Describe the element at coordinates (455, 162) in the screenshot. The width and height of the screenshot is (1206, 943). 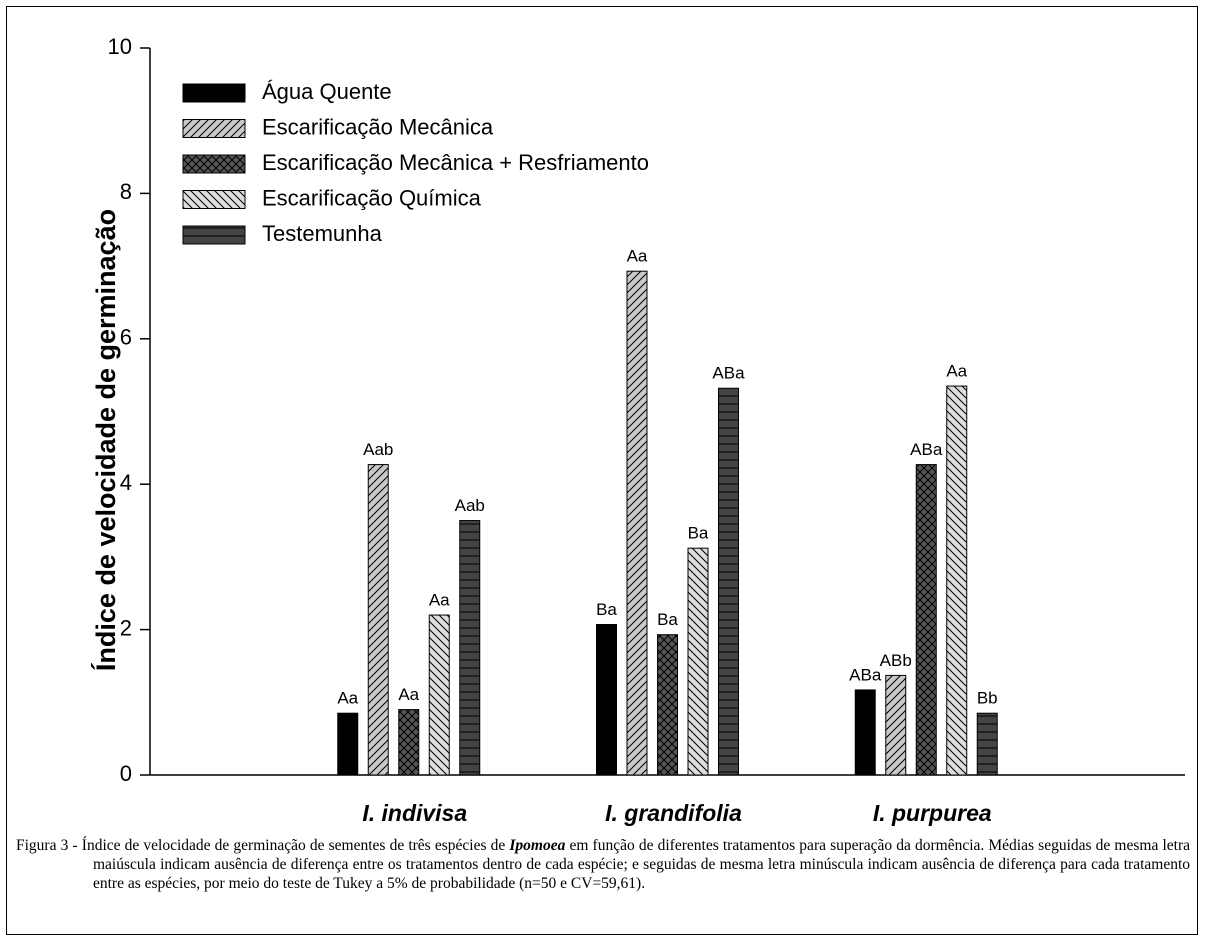
I see `legend-label: Escarificação Mecânica + Resfriamento` at that location.